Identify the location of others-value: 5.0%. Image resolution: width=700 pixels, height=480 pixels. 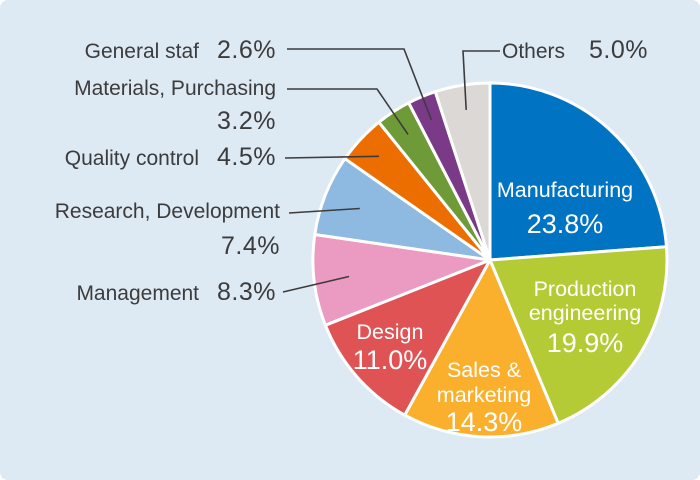
(619, 50).